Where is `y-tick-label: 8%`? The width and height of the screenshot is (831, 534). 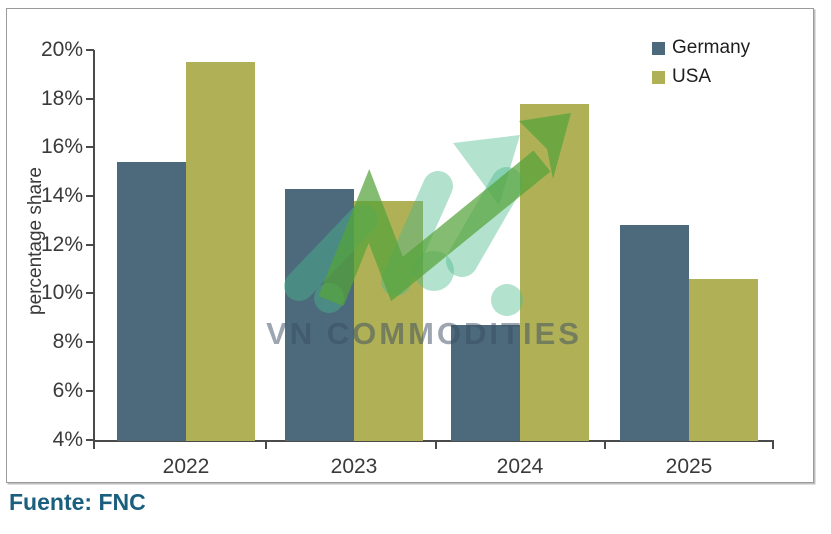
y-tick-label: 8% is located at coordinates (67, 342).